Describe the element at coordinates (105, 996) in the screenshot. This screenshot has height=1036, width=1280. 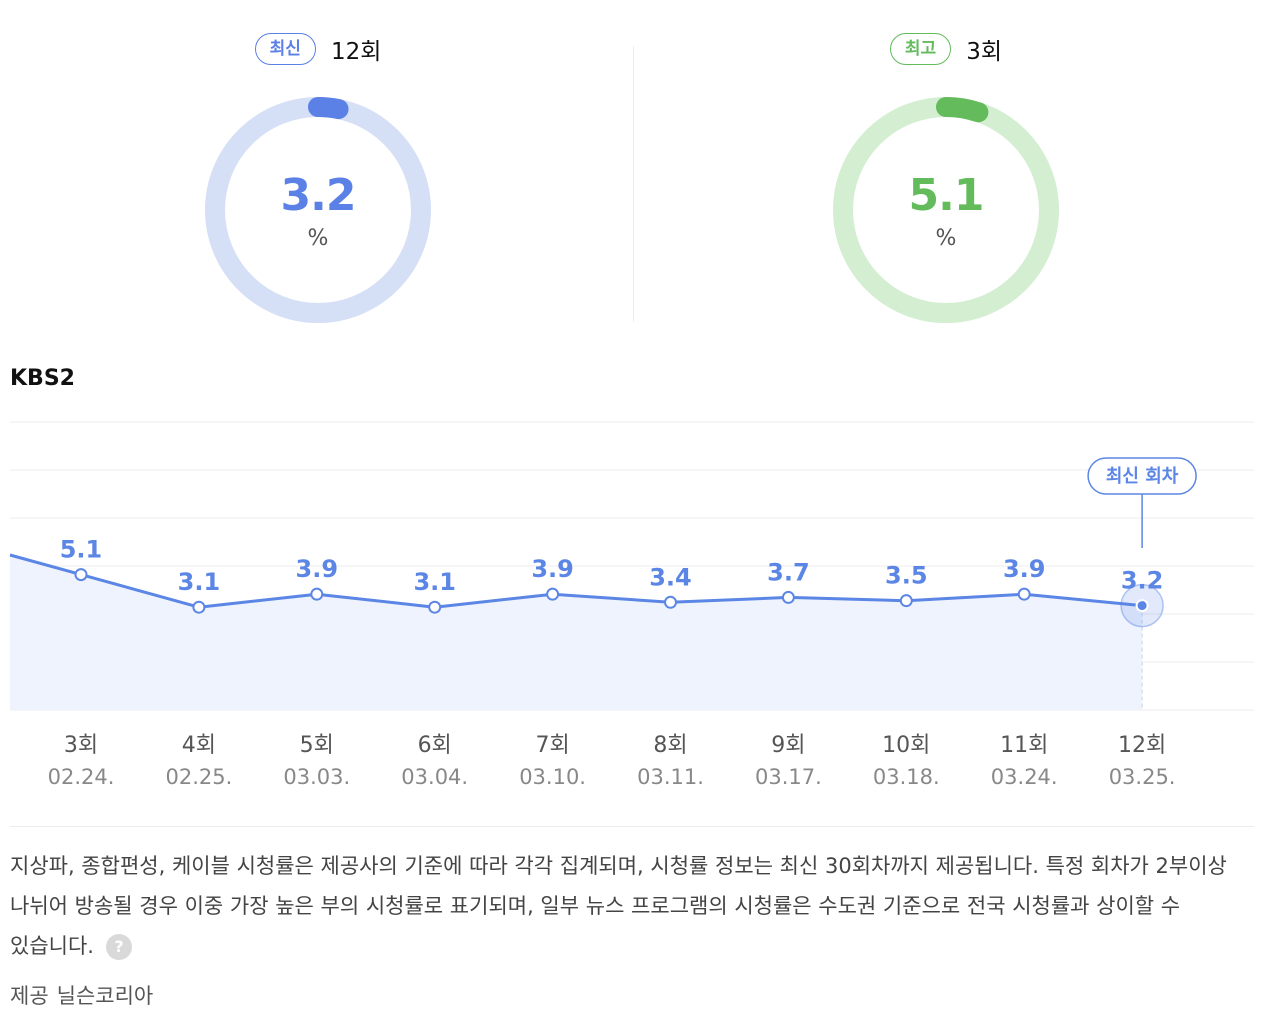
I see `source-provider: 닐슨코리아` at that location.